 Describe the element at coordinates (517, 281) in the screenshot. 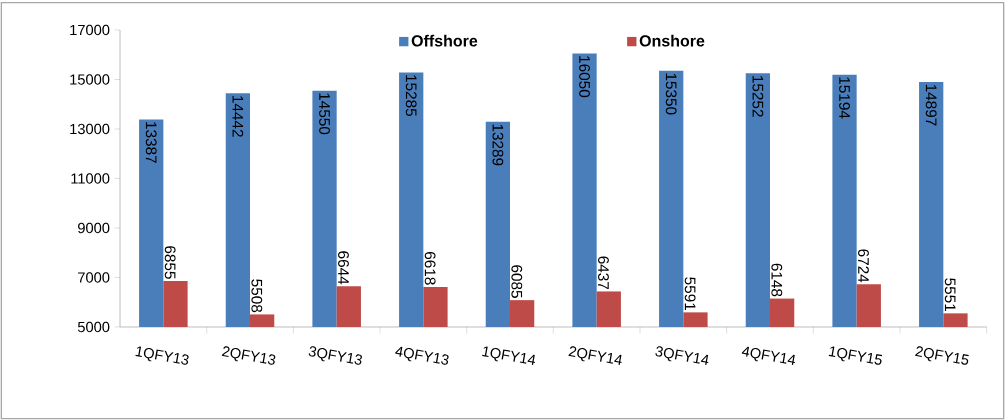

I see `data-label: 6085` at that location.